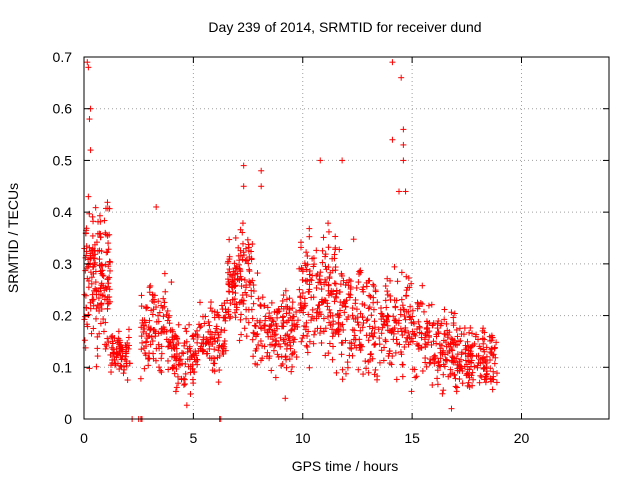 Image resolution: width=640 pixels, height=480 pixels. I want to click on y-tick-label: 0.3, so click(63, 264).